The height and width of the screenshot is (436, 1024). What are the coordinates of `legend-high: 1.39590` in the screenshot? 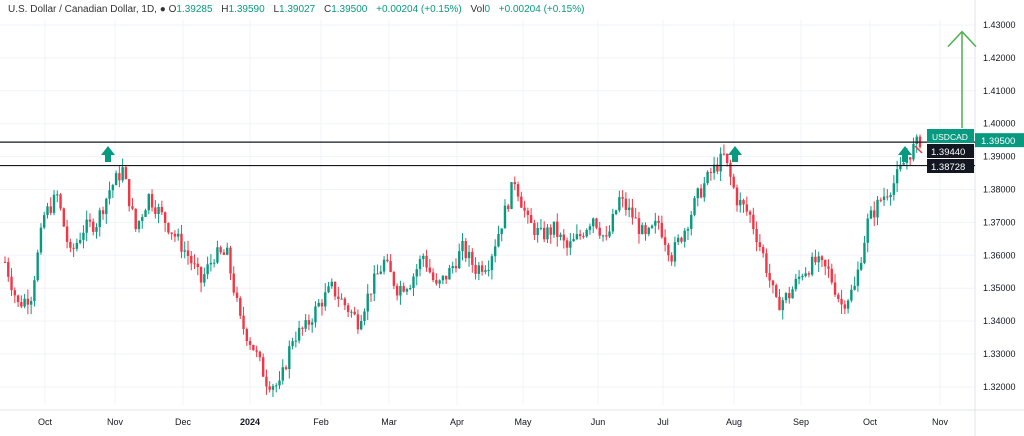 It's located at (246, 9).